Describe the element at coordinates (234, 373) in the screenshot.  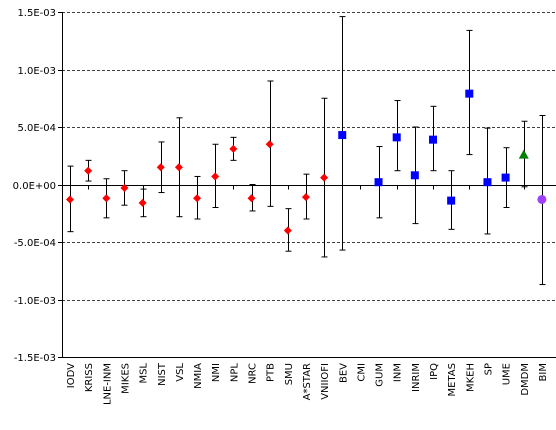
I see `x-tick-label: NPL` at that location.